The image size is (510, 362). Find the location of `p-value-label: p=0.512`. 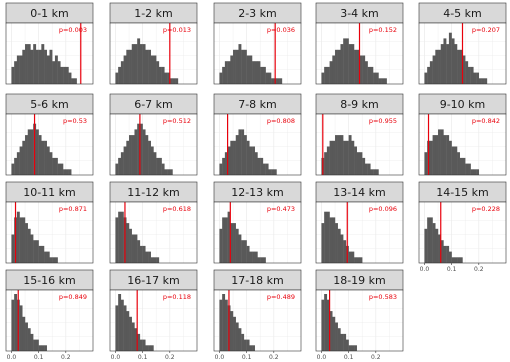

p-value-label: p=0.512 is located at coordinates (177, 121).